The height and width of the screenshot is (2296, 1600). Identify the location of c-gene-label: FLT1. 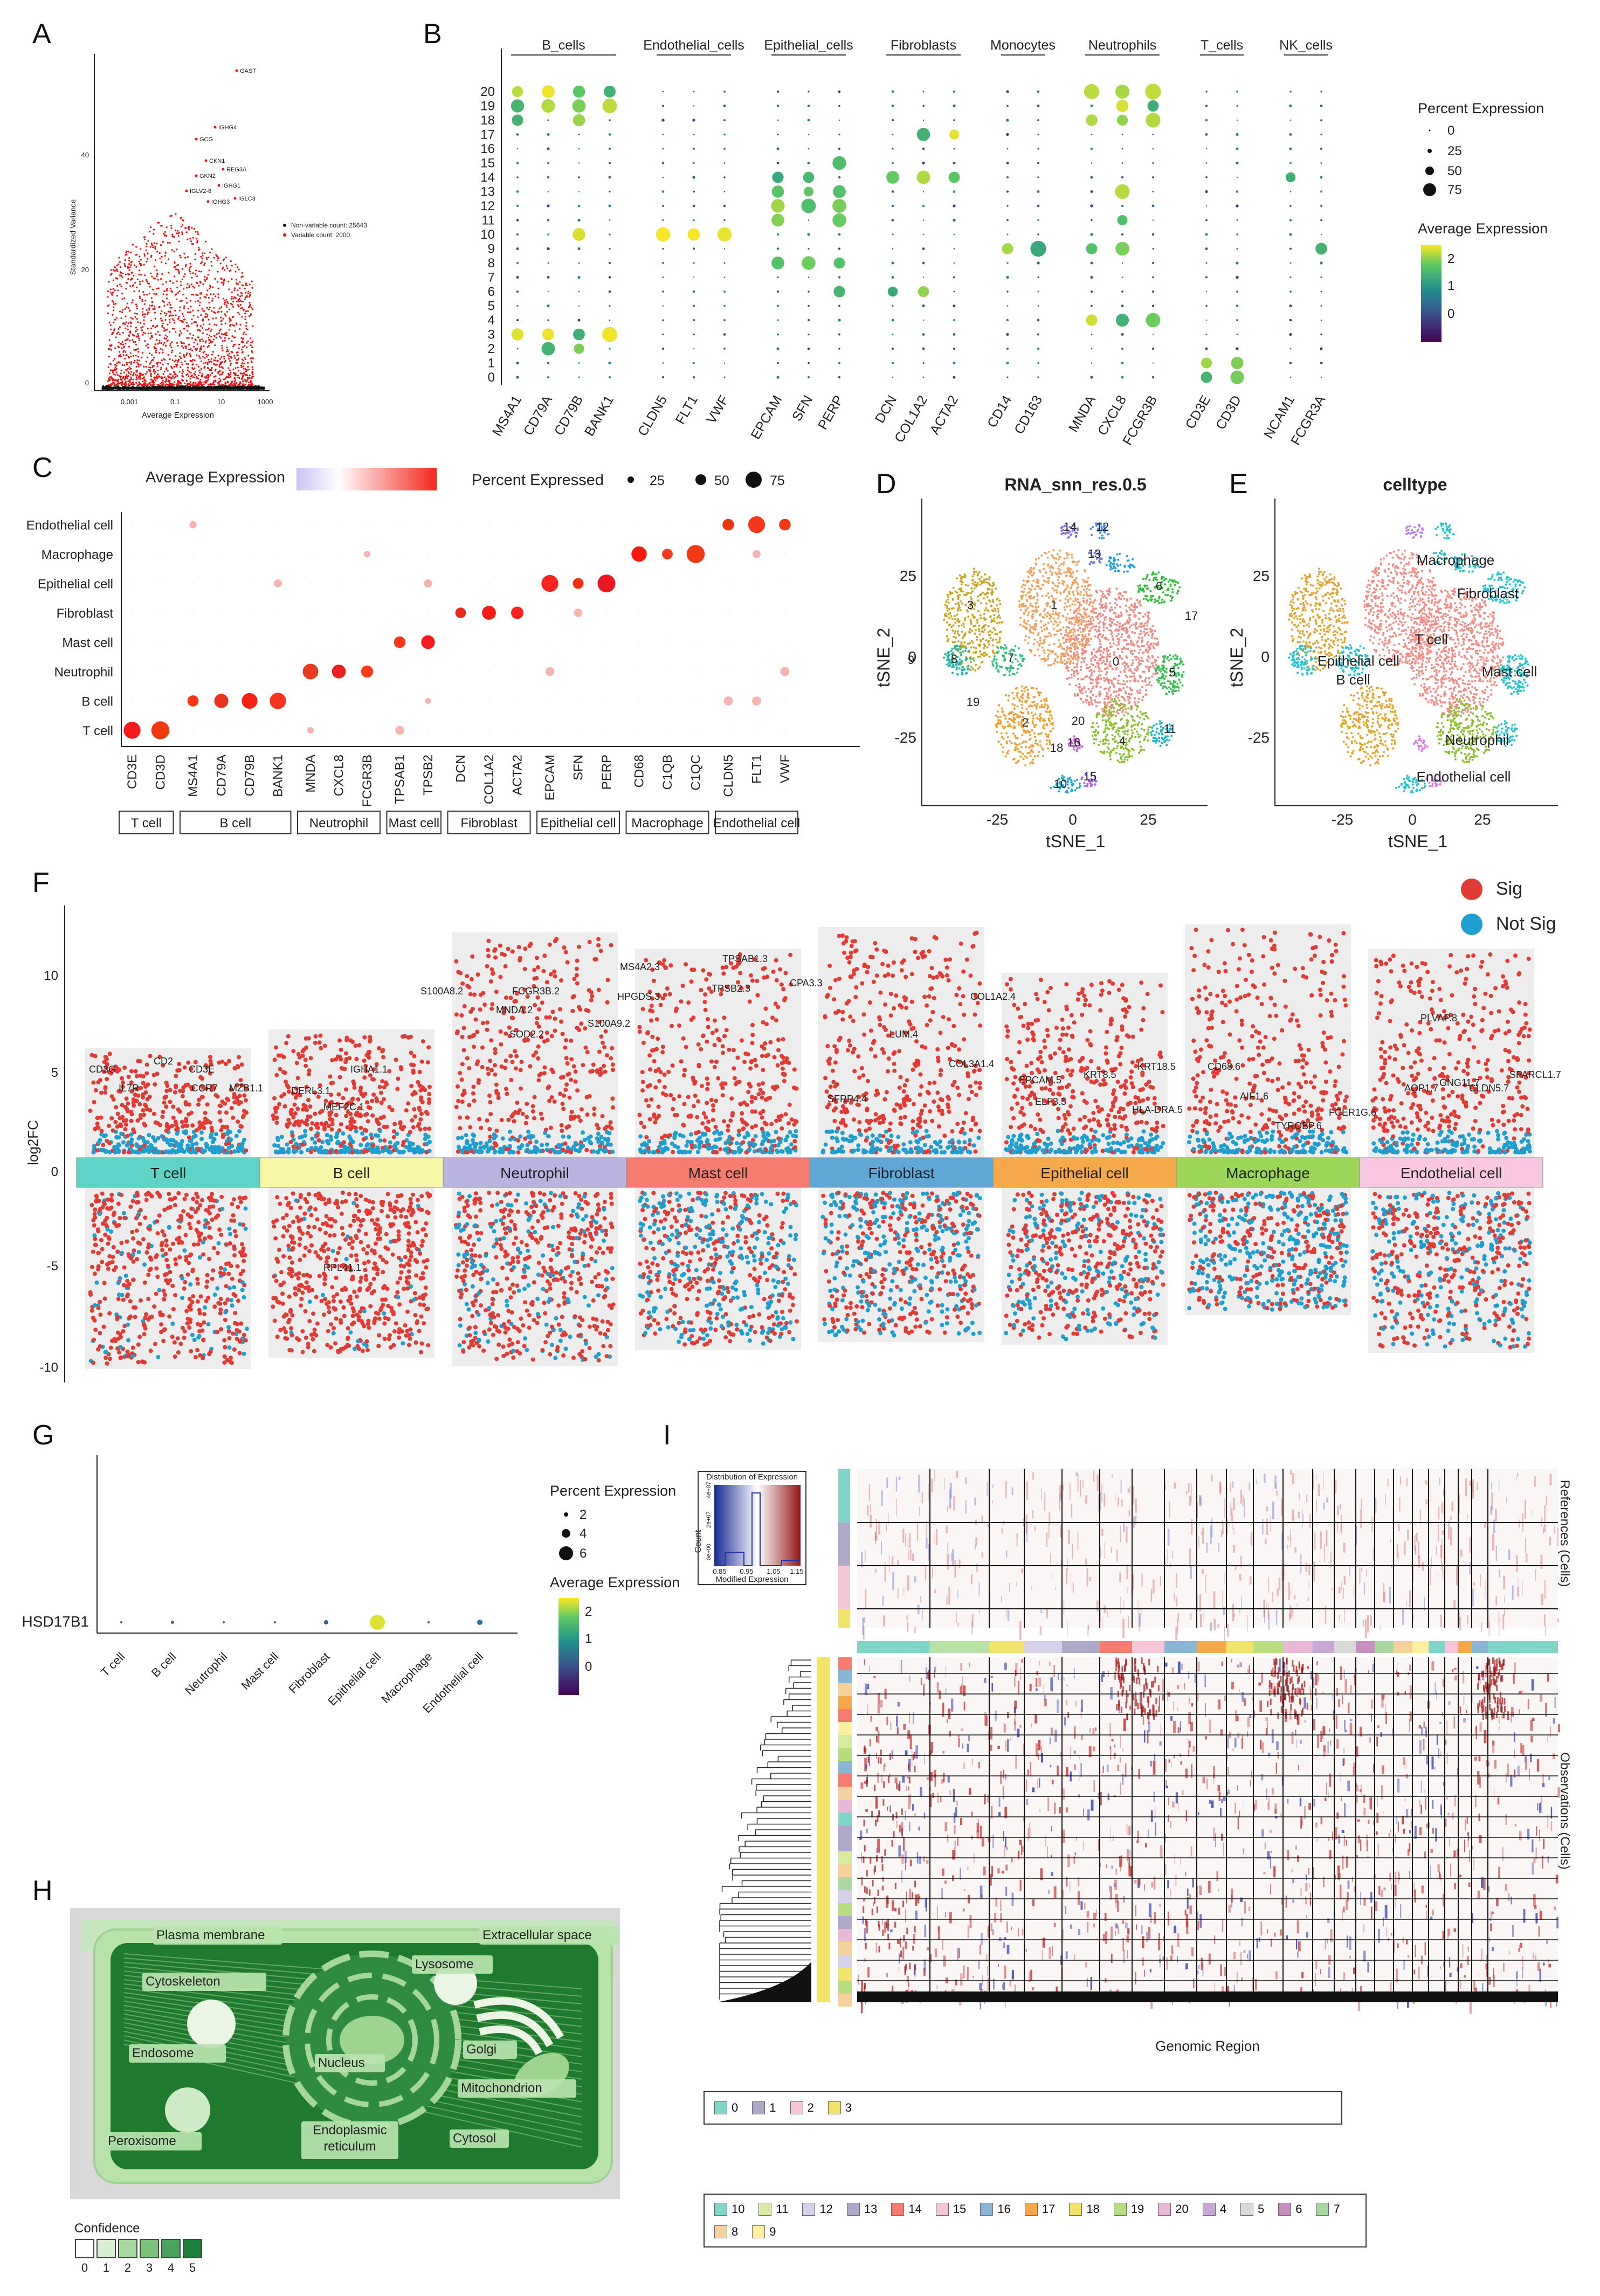
(757, 769).